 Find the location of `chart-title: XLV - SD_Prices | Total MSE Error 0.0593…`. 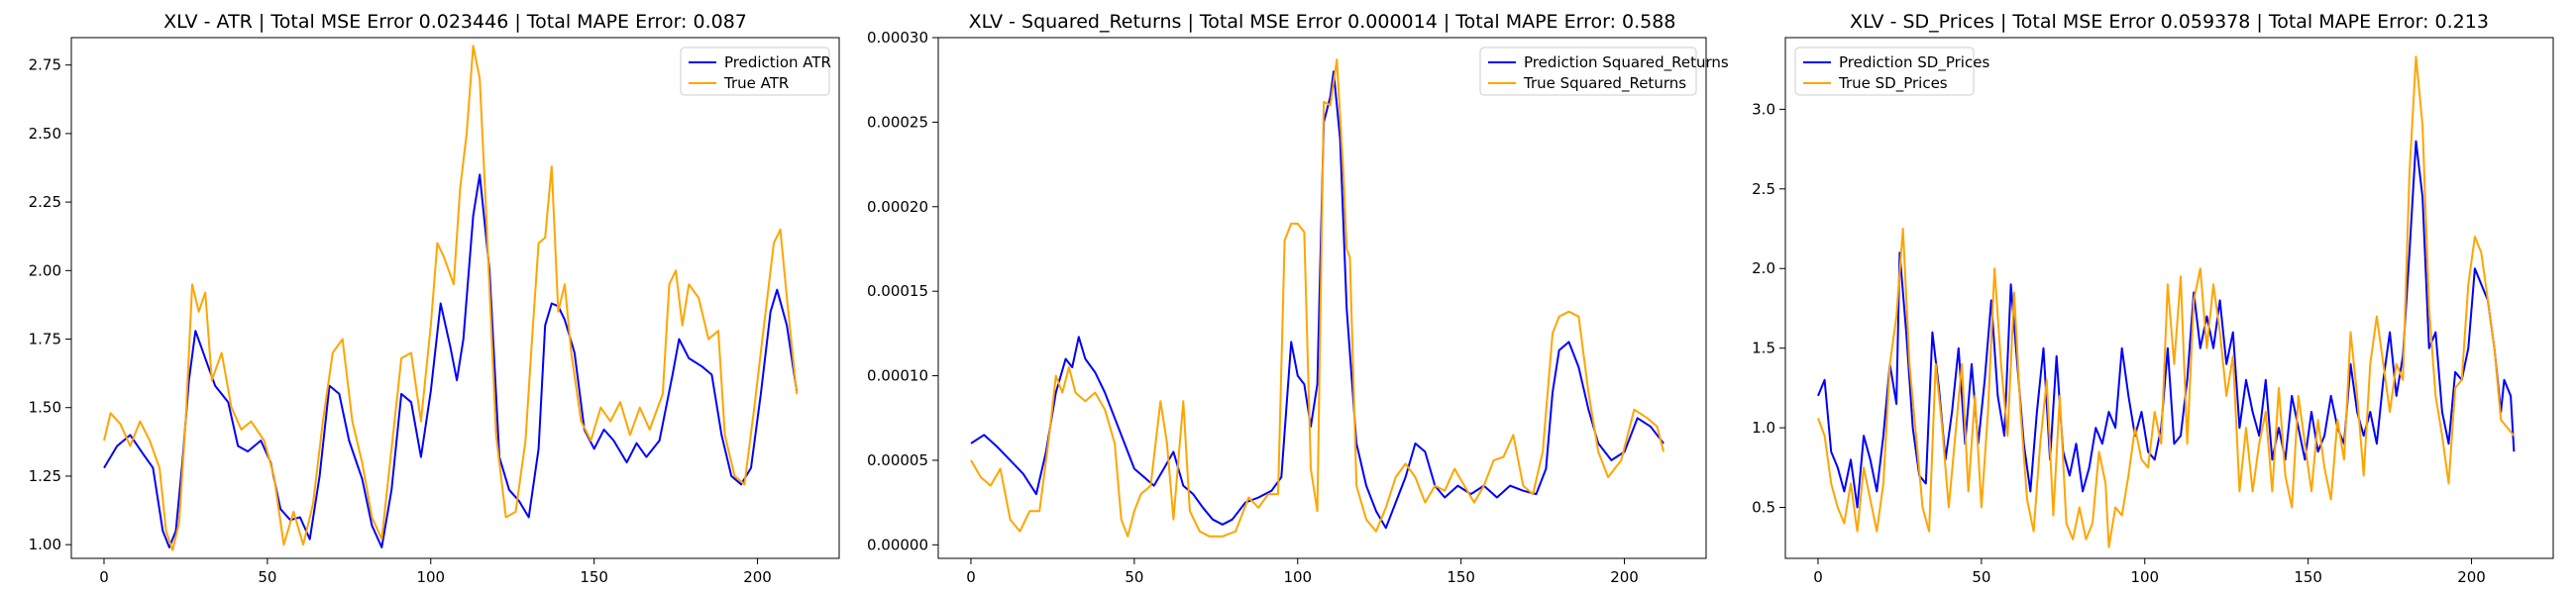

chart-title: XLV - SD_Prices | Total MSE Error 0.0593… is located at coordinates (2169, 22).